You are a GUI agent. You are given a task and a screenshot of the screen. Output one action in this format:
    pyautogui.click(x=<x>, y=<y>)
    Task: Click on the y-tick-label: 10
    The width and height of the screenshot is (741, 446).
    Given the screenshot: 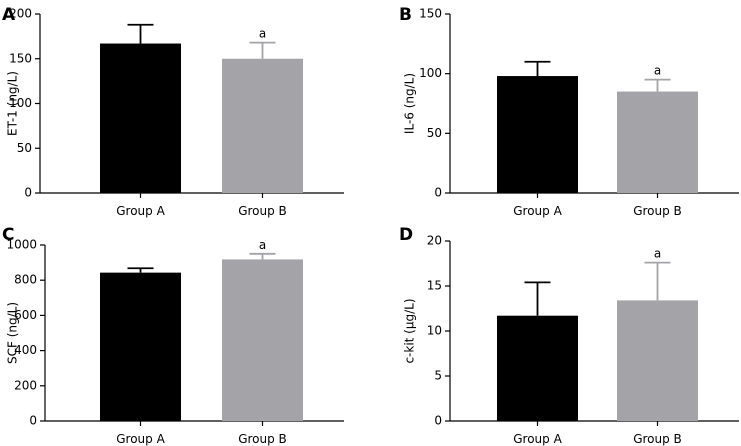 What is the action you would take?
    pyautogui.click(x=434, y=331)
    